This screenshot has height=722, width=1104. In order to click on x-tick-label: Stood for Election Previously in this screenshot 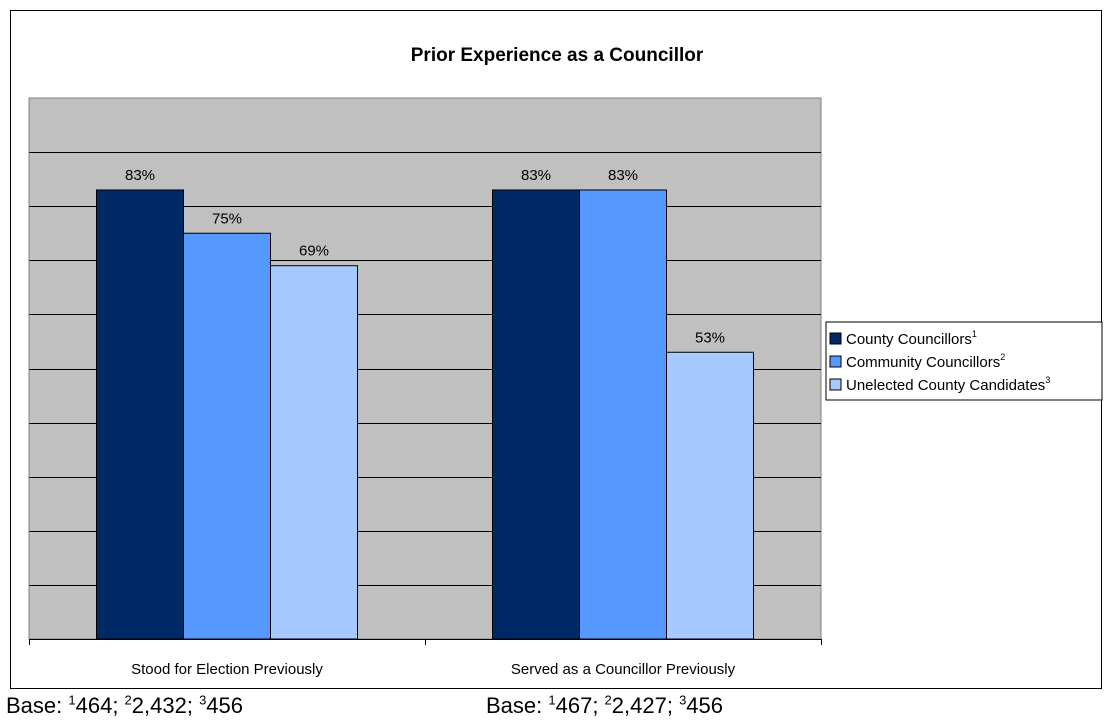, I will do `click(227, 669)`.